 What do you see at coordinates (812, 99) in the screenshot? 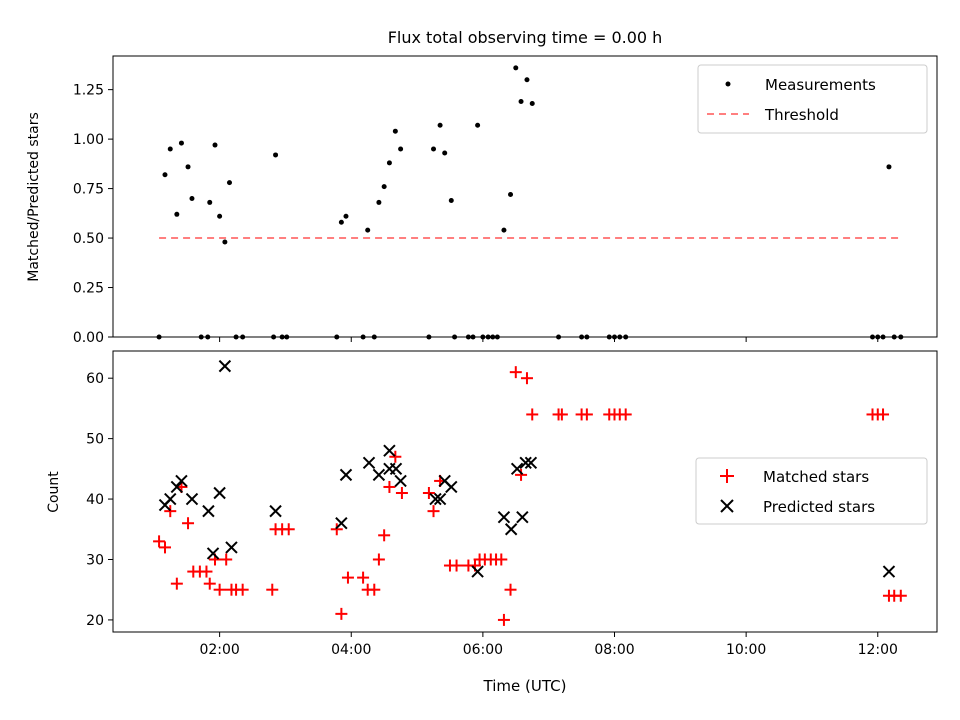
I see `ratio-legend: Measurements Threshold` at bounding box center [812, 99].